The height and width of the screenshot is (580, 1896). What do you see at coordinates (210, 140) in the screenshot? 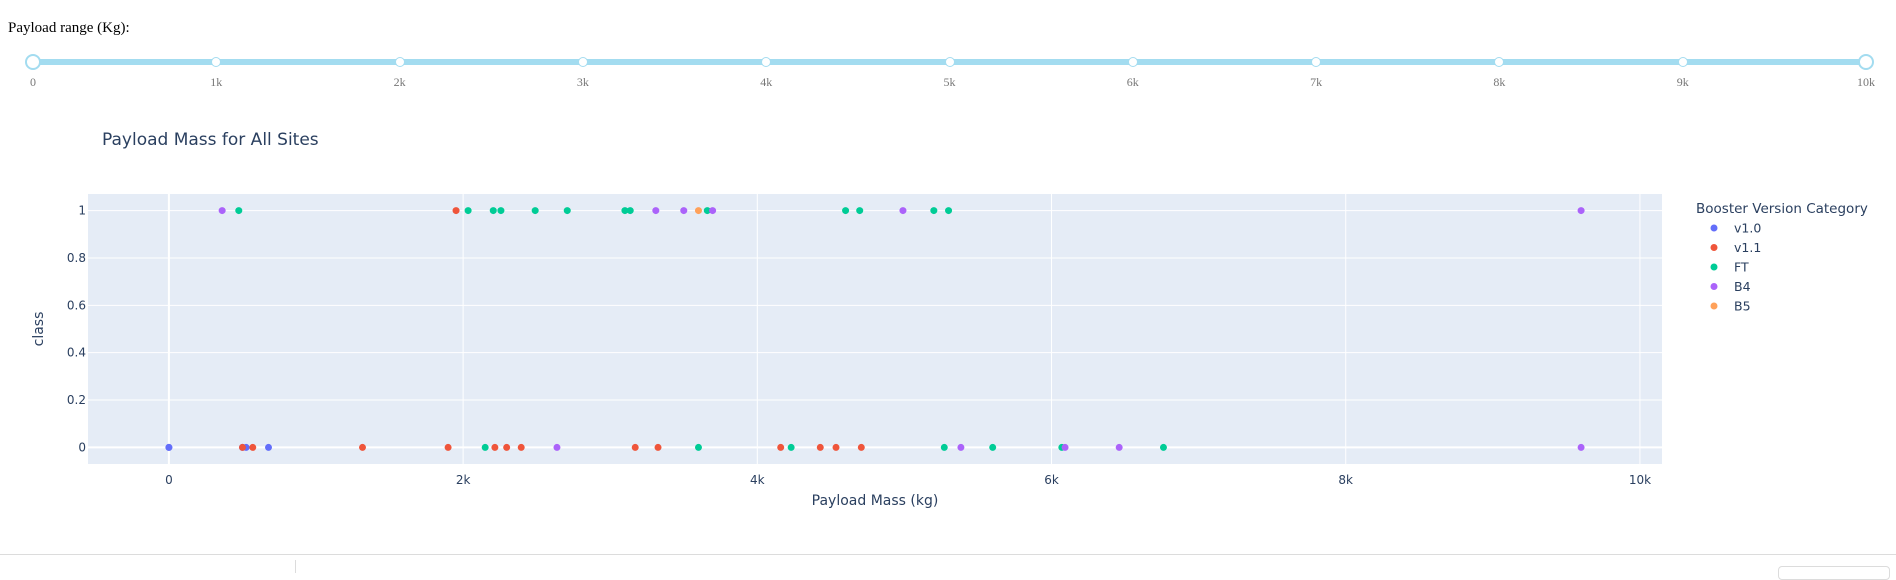
I see `chart-title: Payload Mass for All Sites` at bounding box center [210, 140].